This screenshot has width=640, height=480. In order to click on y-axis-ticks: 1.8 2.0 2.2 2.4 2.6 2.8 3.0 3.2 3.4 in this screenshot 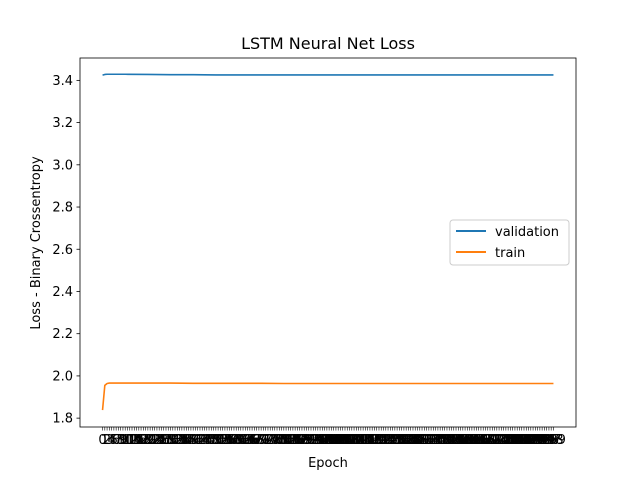, I will do `click(66, 250)`.